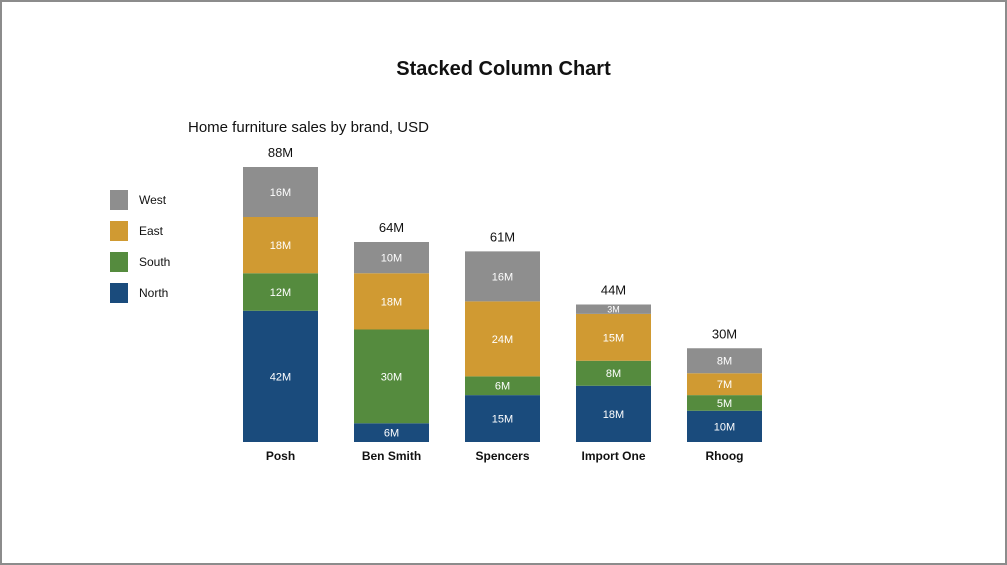 This screenshot has height=565, width=1007. I want to click on data-label-west-0: 16M, so click(280, 193).